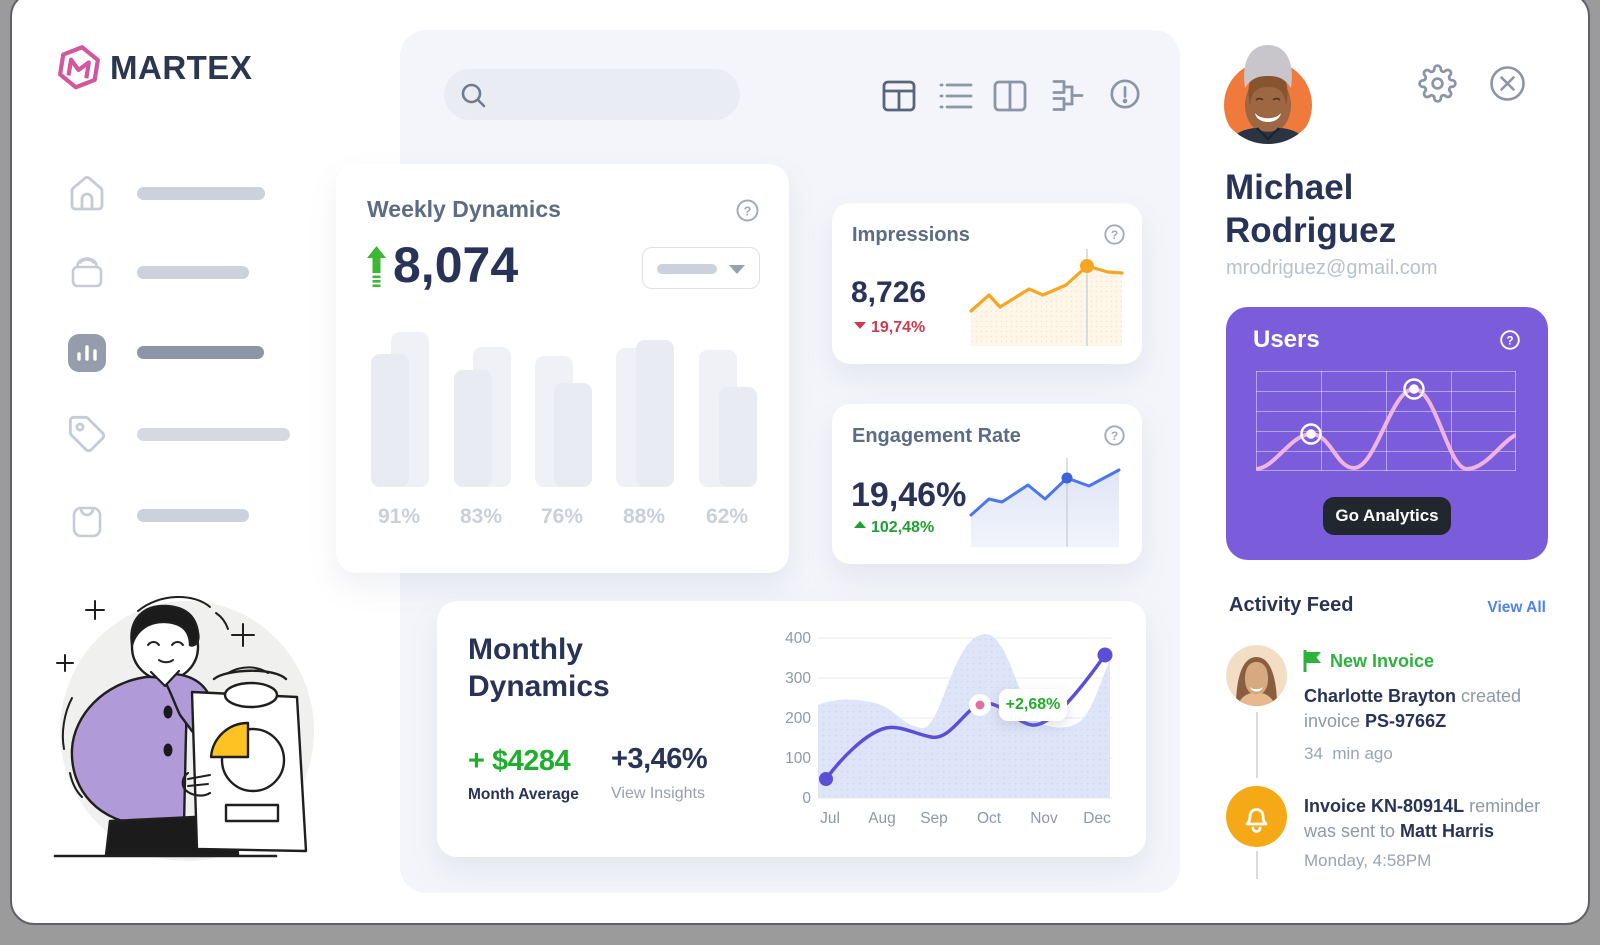 Image resolution: width=1600 pixels, height=945 pixels. I want to click on svg-text: 100, so click(798, 758).